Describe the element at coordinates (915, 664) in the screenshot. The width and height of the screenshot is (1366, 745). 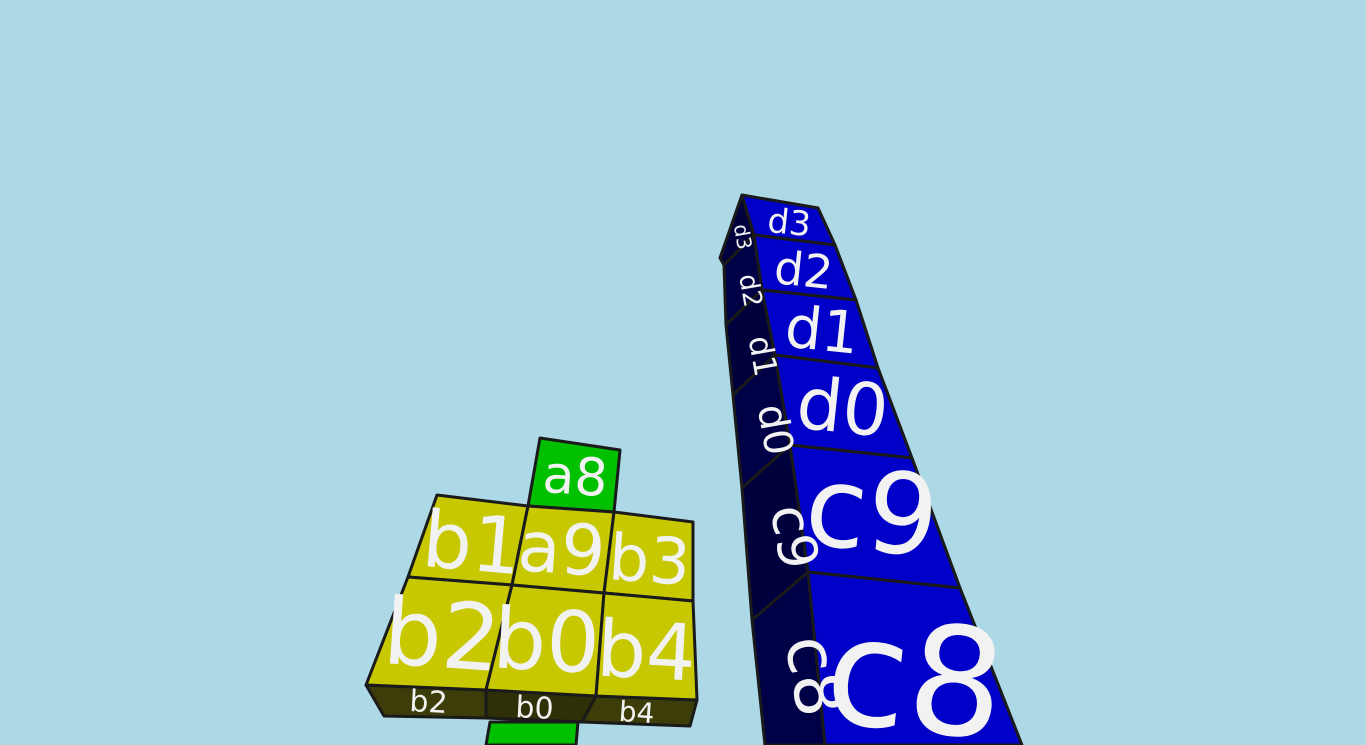
I see `block-c8-label: c8` at that location.